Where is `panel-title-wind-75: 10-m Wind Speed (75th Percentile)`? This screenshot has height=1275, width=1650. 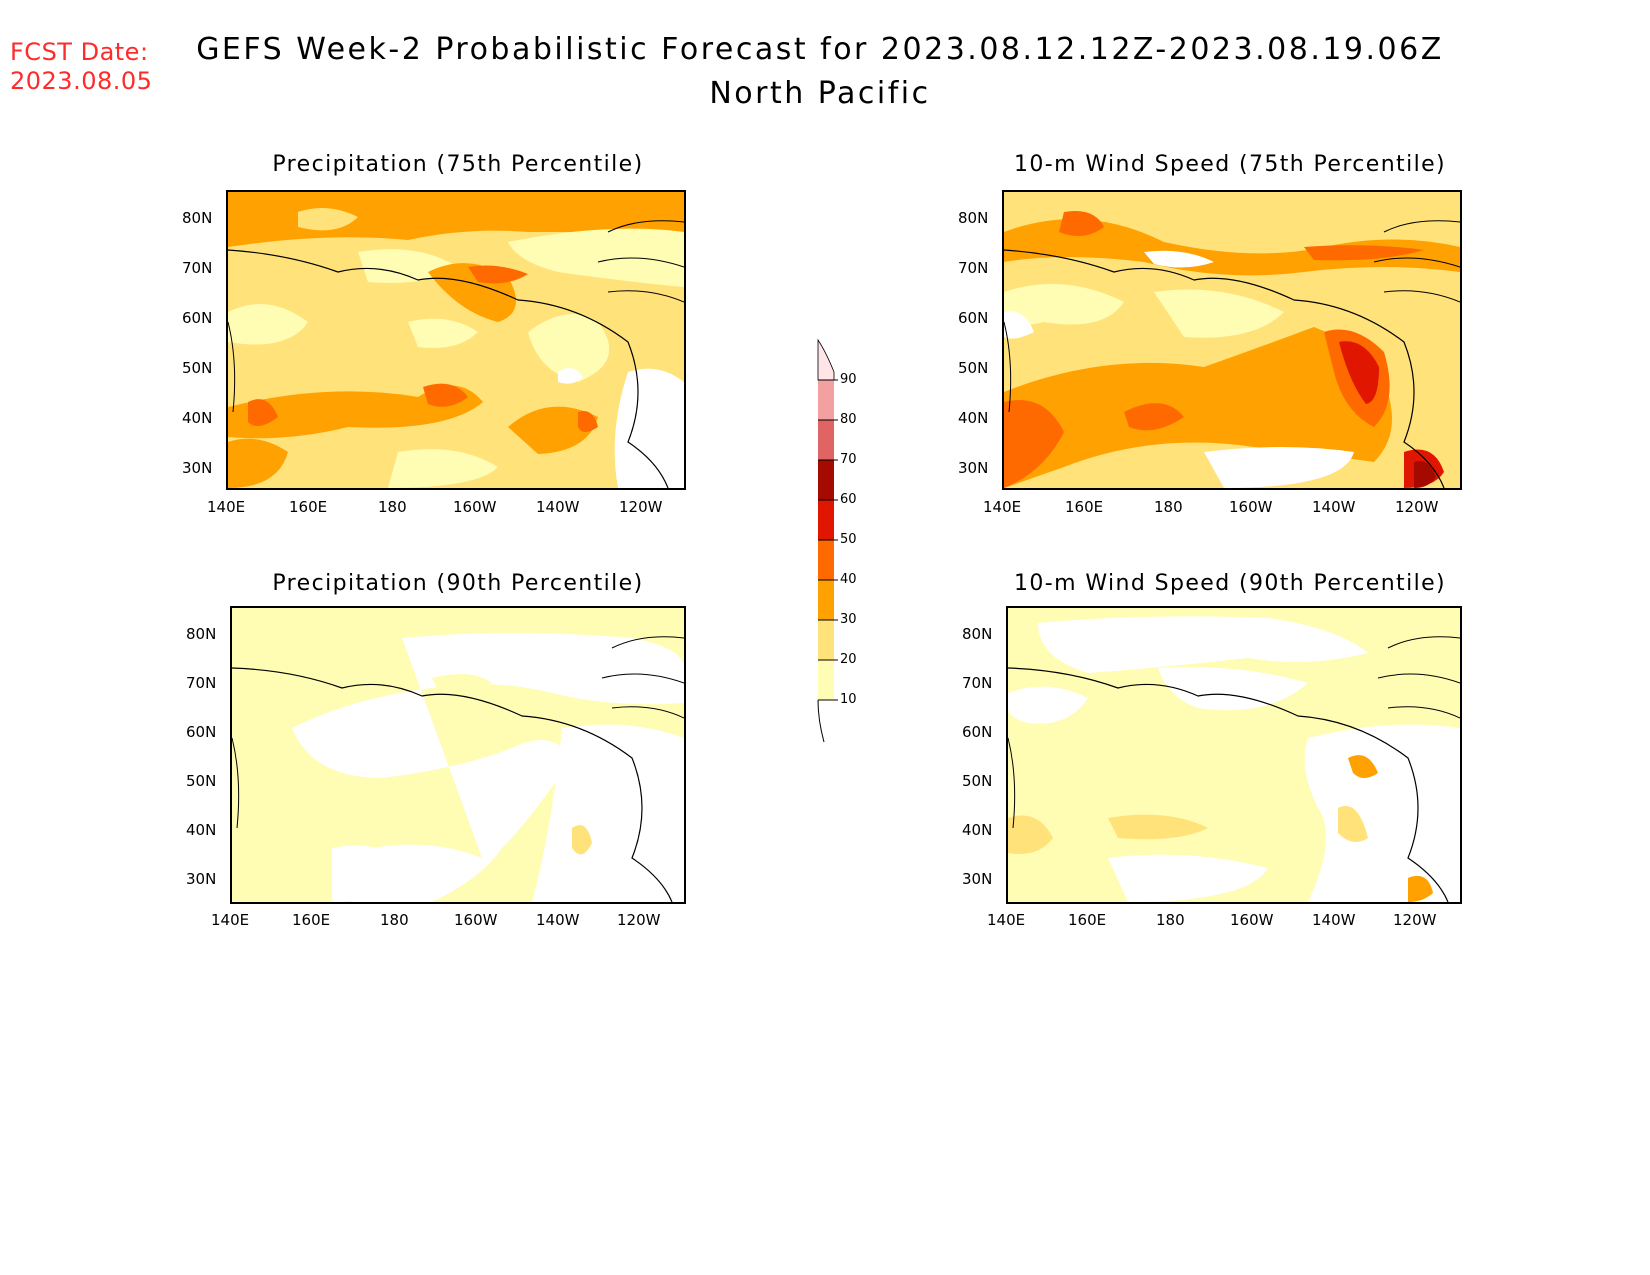
panel-title-wind-75: 10-m Wind Speed (75th Percentile) is located at coordinates (1230, 164).